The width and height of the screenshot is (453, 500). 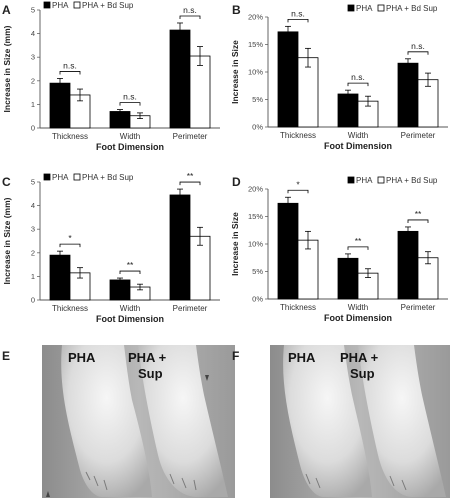 What do you see at coordinates (6, 356) in the screenshot?
I see `panel-letter-E: E` at bounding box center [6, 356].